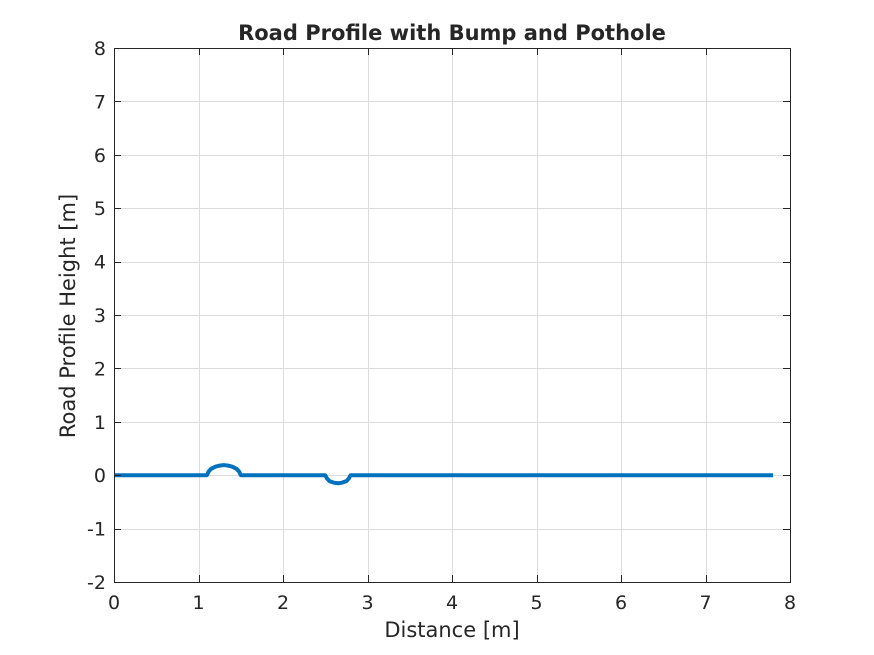 The image size is (874, 655). Describe the element at coordinates (100, 49) in the screenshot. I see `y-tick-label: 8` at that location.